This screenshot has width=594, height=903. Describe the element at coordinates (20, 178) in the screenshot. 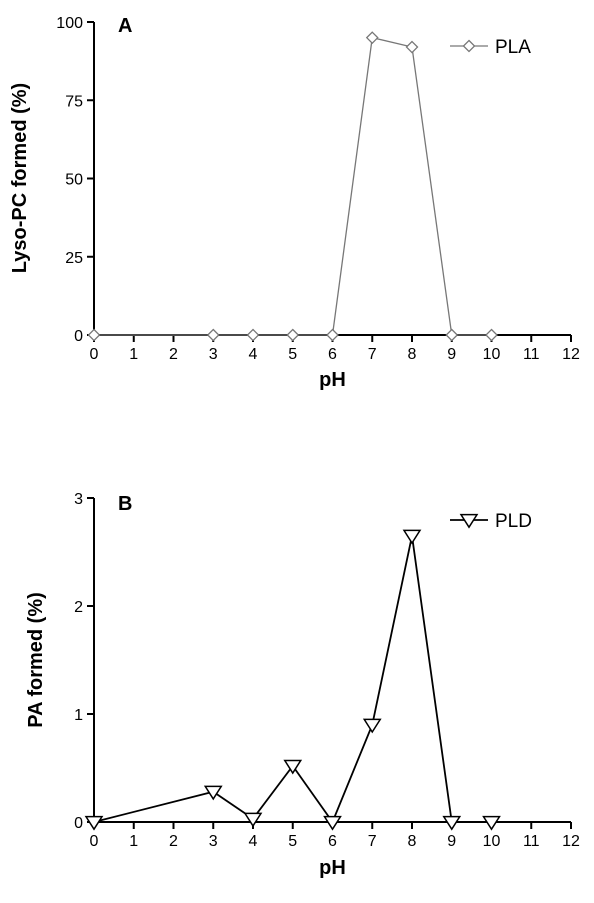

I see `y-axis-title: Lyso-PC formed (%)` at that location.